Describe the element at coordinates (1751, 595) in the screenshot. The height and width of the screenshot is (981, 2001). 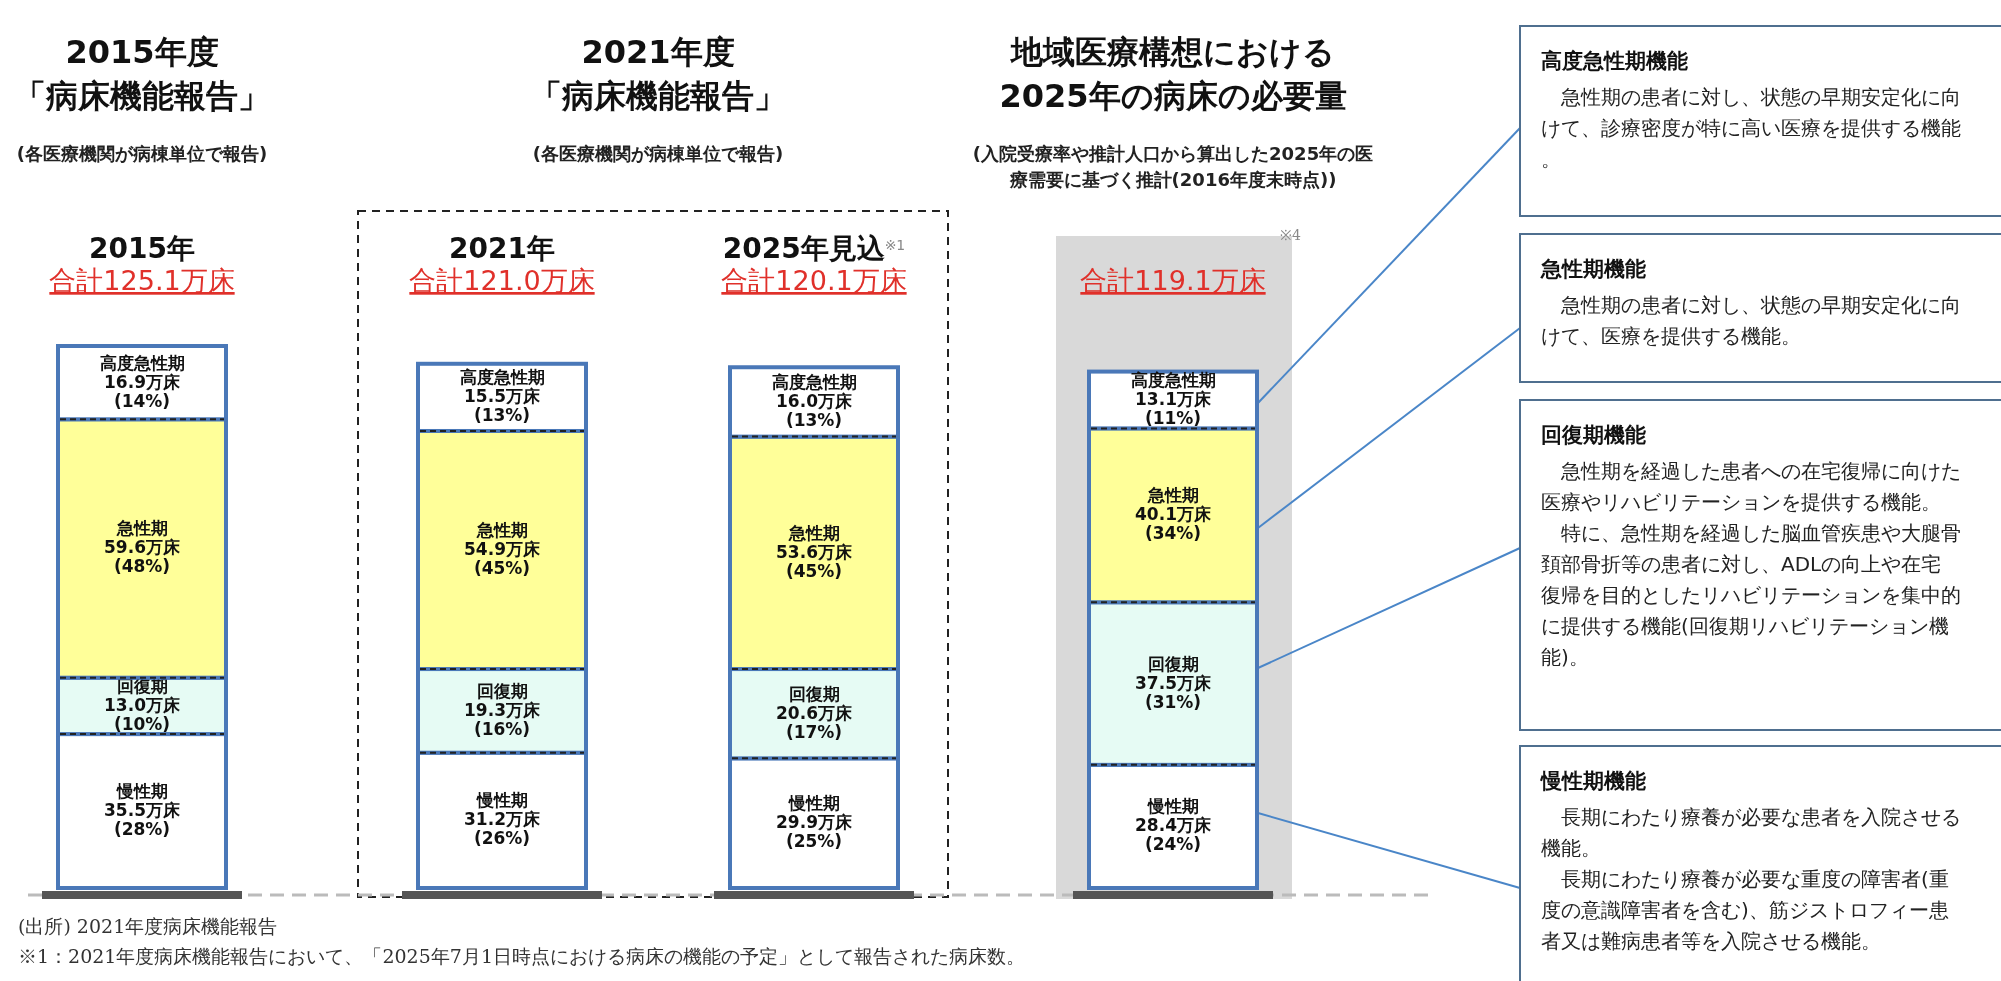
I see `text: 特に、急性期を経過した脳血管疾患や大腿骨頚部骨折等の患者に対し、ADLの向上や在宅復帰を目的としたリハビリテーションを集中的に提供する機能(回復期リハビリテーション機能)。` at that location.